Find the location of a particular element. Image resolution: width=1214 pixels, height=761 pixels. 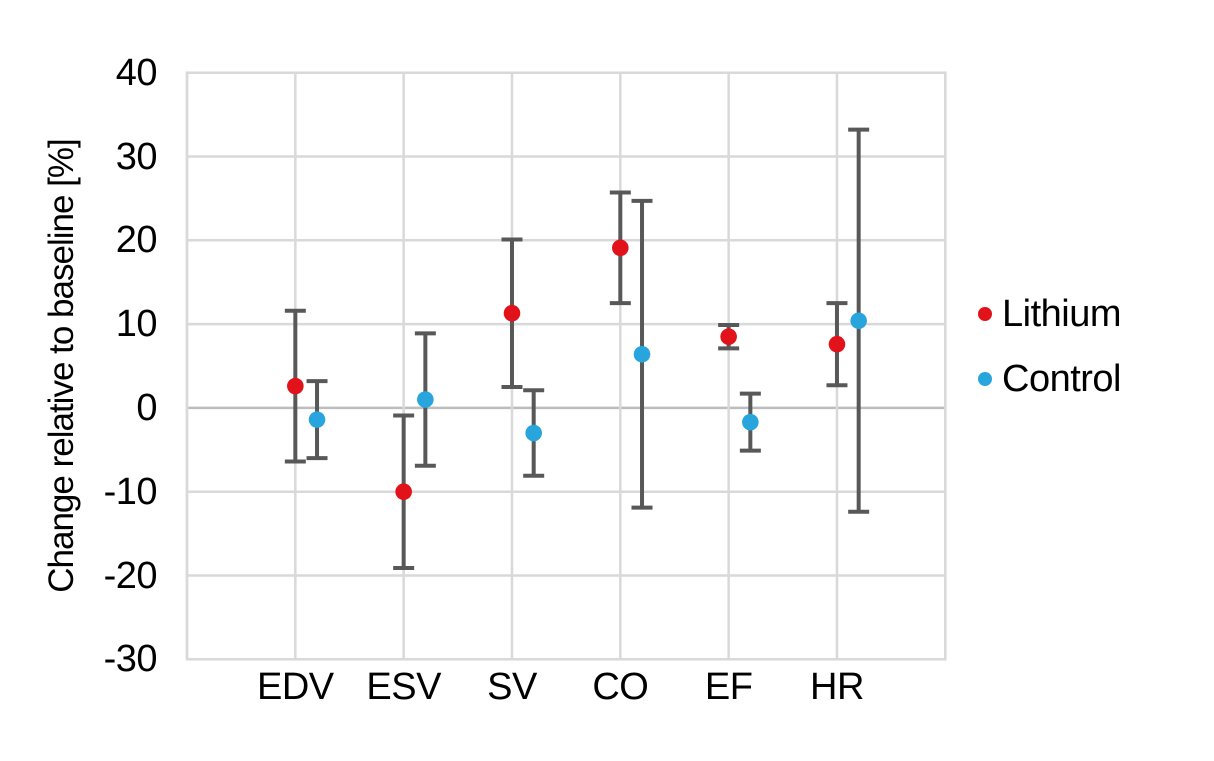

data-point-lithium-sv is located at coordinates (512, 313).